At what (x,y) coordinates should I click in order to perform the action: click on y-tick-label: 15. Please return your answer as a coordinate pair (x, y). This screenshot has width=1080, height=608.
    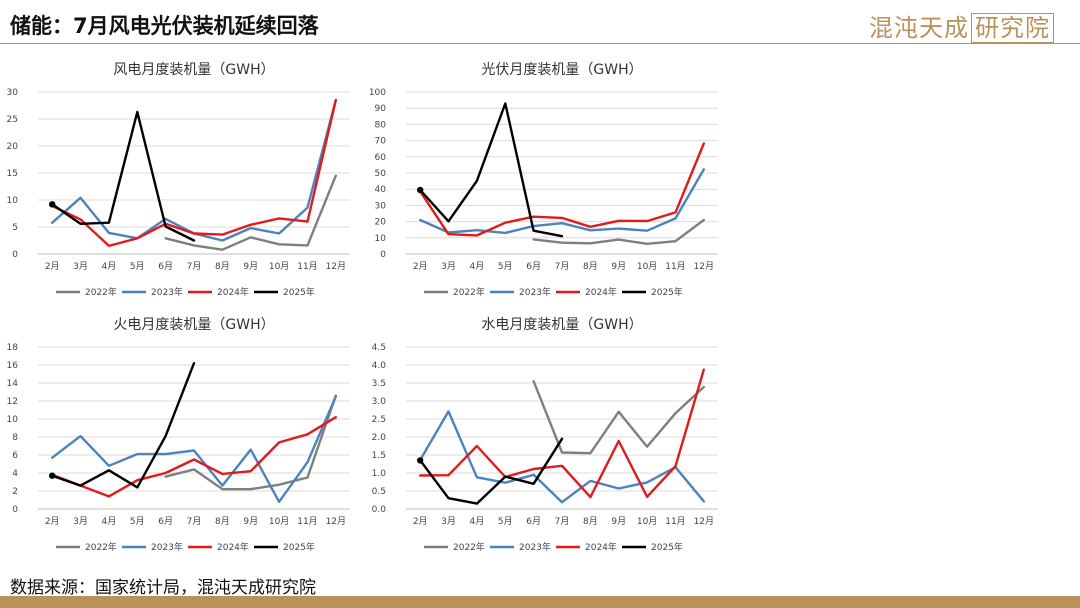
    Looking at the image, I should click on (12, 174).